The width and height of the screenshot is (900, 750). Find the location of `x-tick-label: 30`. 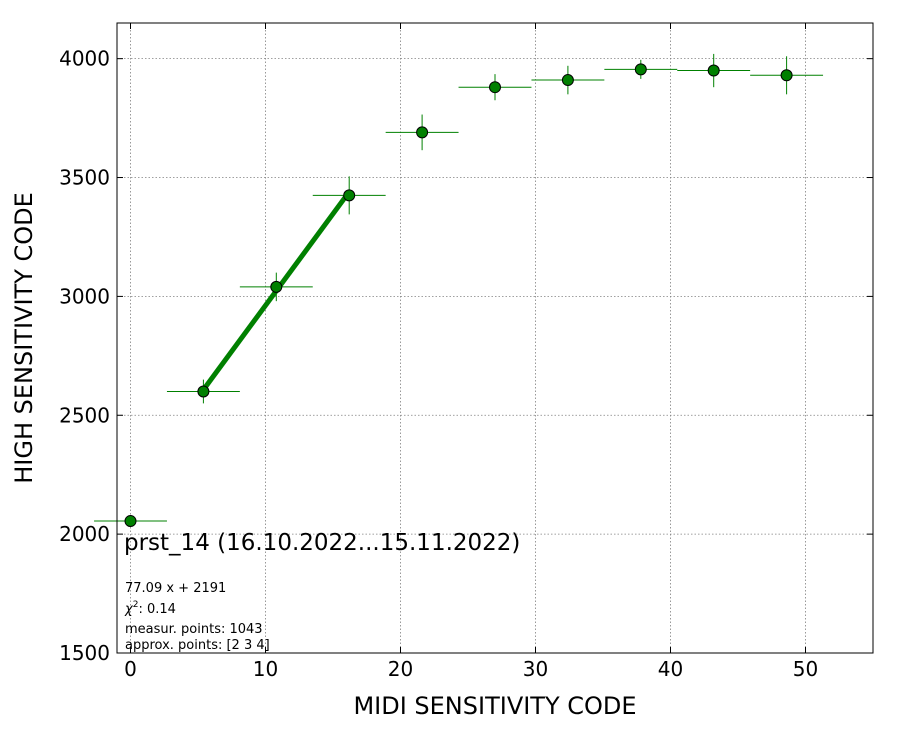

x-tick-label: 30 is located at coordinates (535, 669).